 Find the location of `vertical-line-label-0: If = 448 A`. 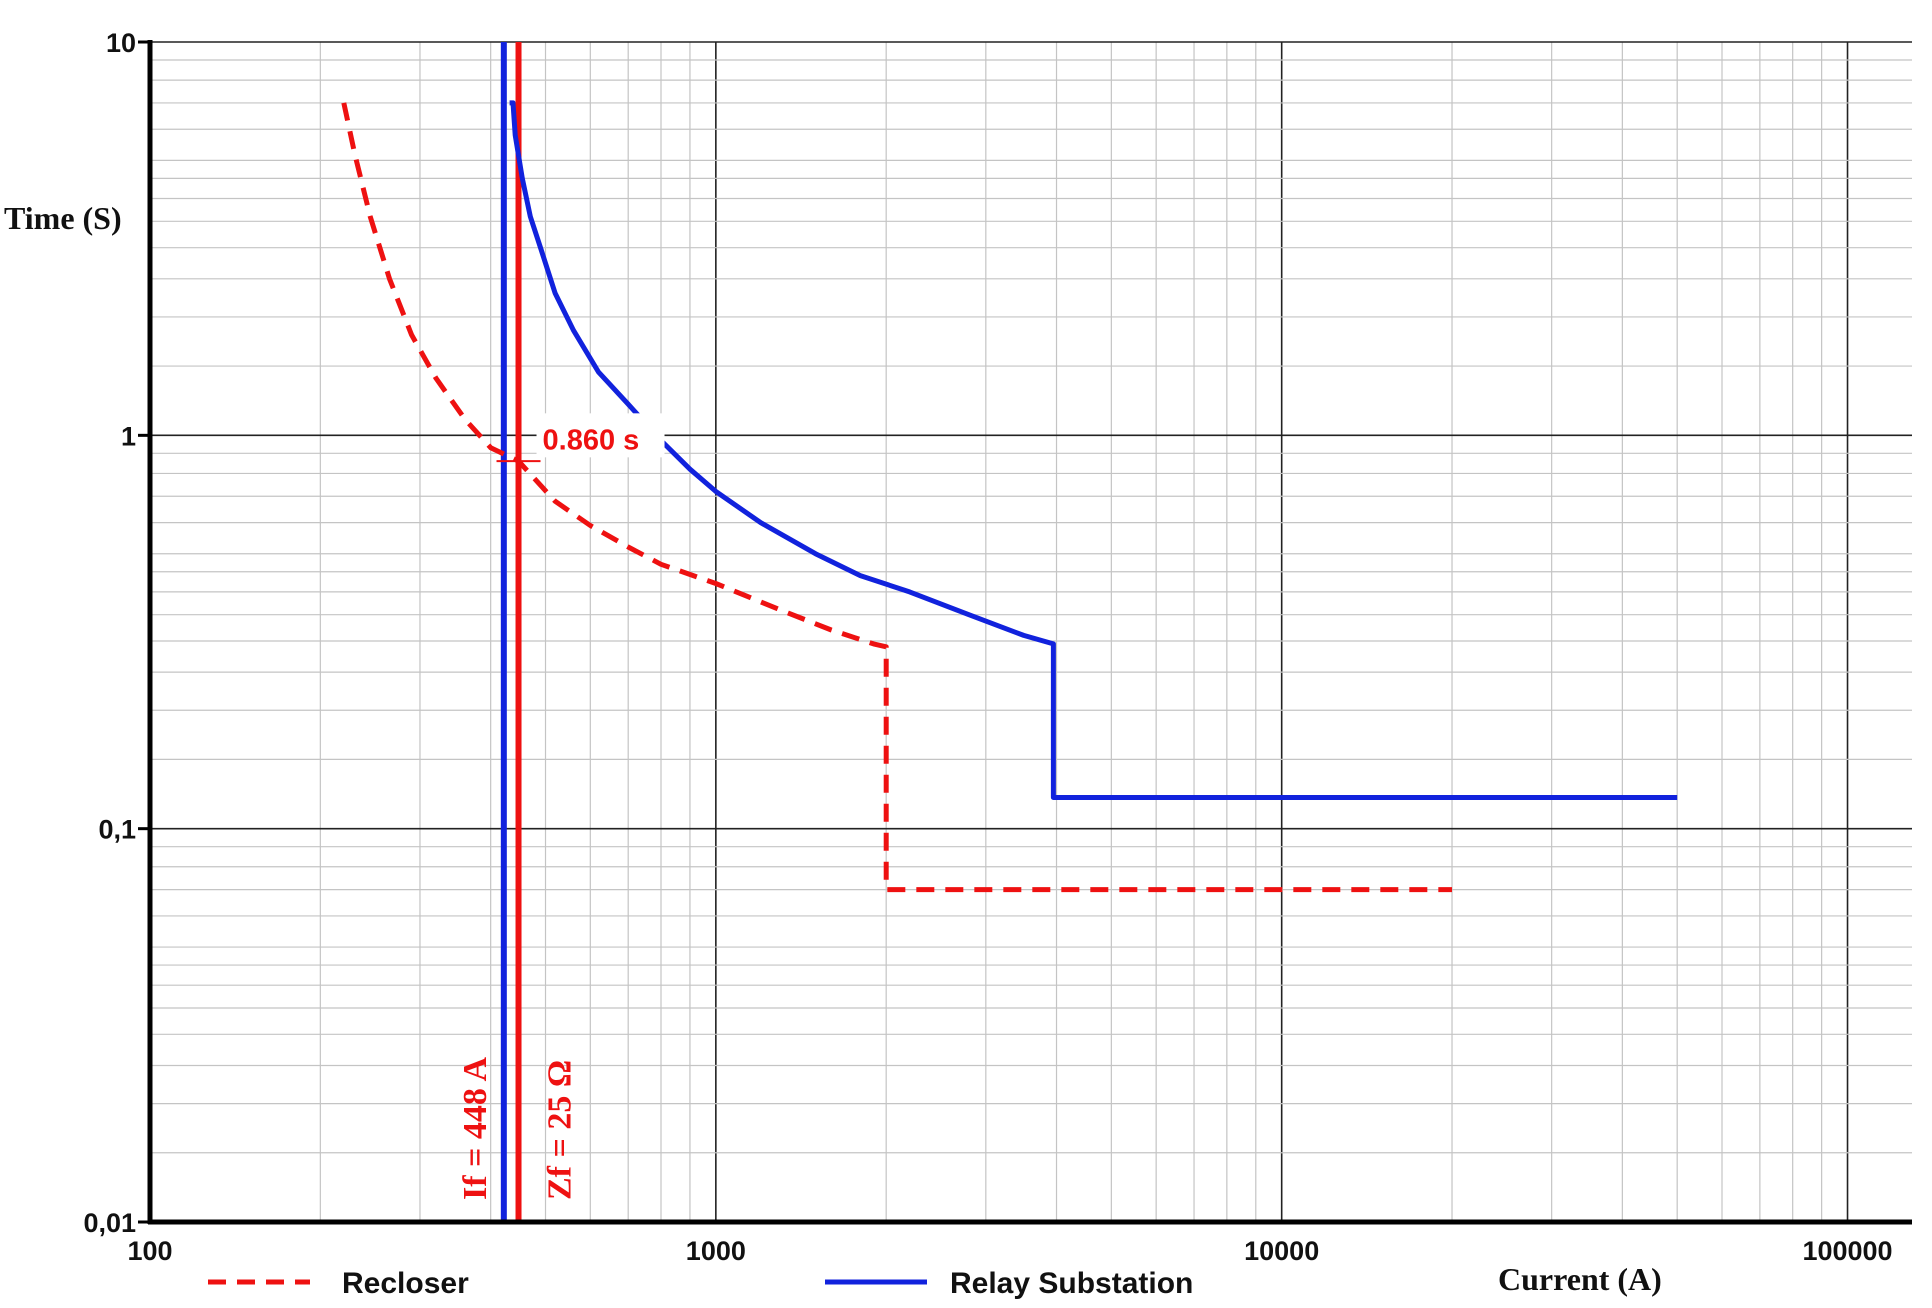

vertical-line-label-0: If = 448 A is located at coordinates (475, 1128).